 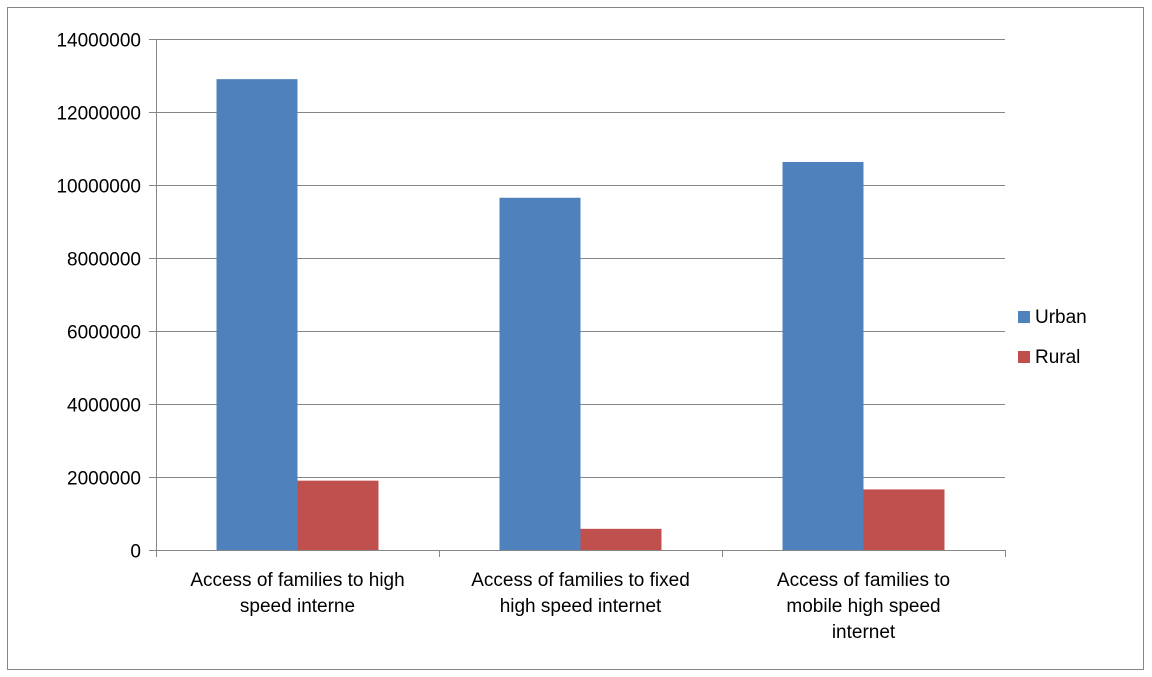 What do you see at coordinates (297, 606) in the screenshot?
I see `x-category-label-line: speed interne` at bounding box center [297, 606].